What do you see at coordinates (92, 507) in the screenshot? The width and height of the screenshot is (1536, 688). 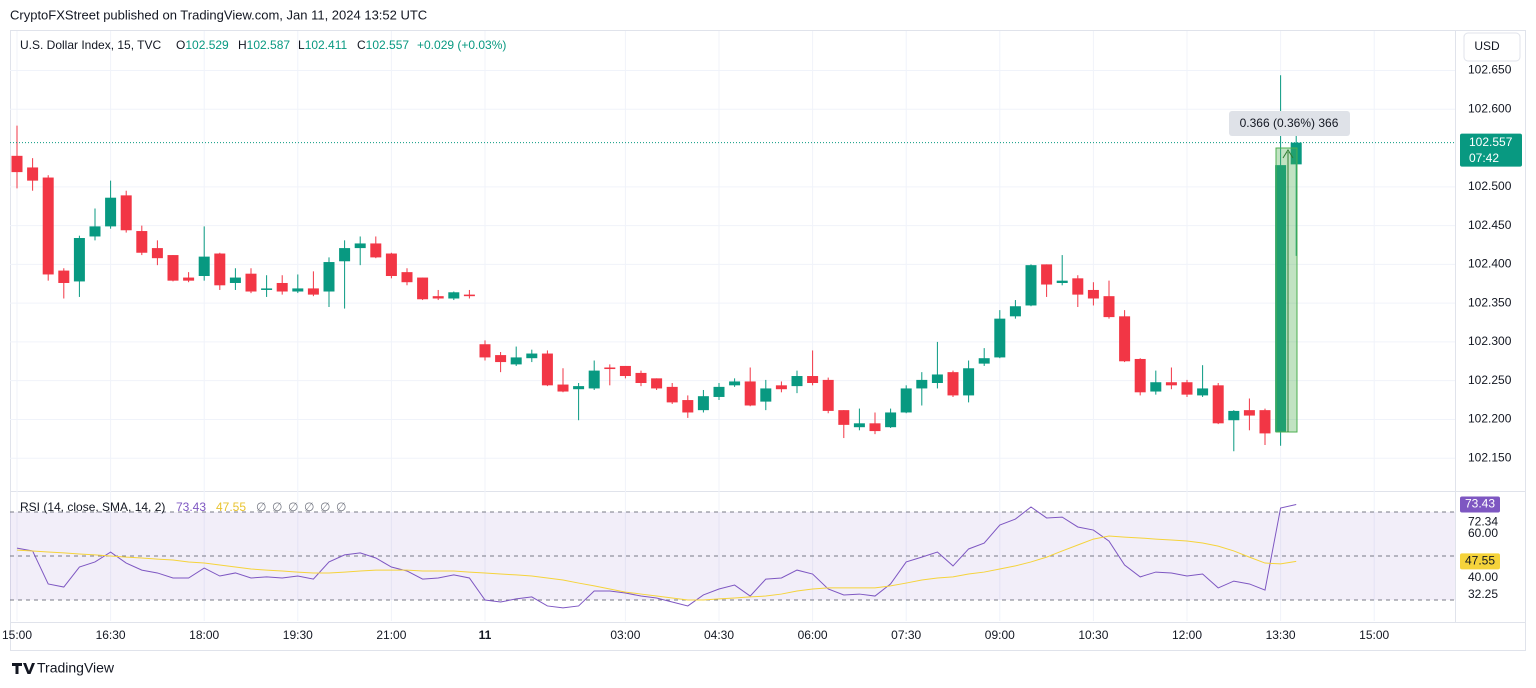 I see `rsi-label: RSI (14, close, SMA, 14, 2)` at bounding box center [92, 507].